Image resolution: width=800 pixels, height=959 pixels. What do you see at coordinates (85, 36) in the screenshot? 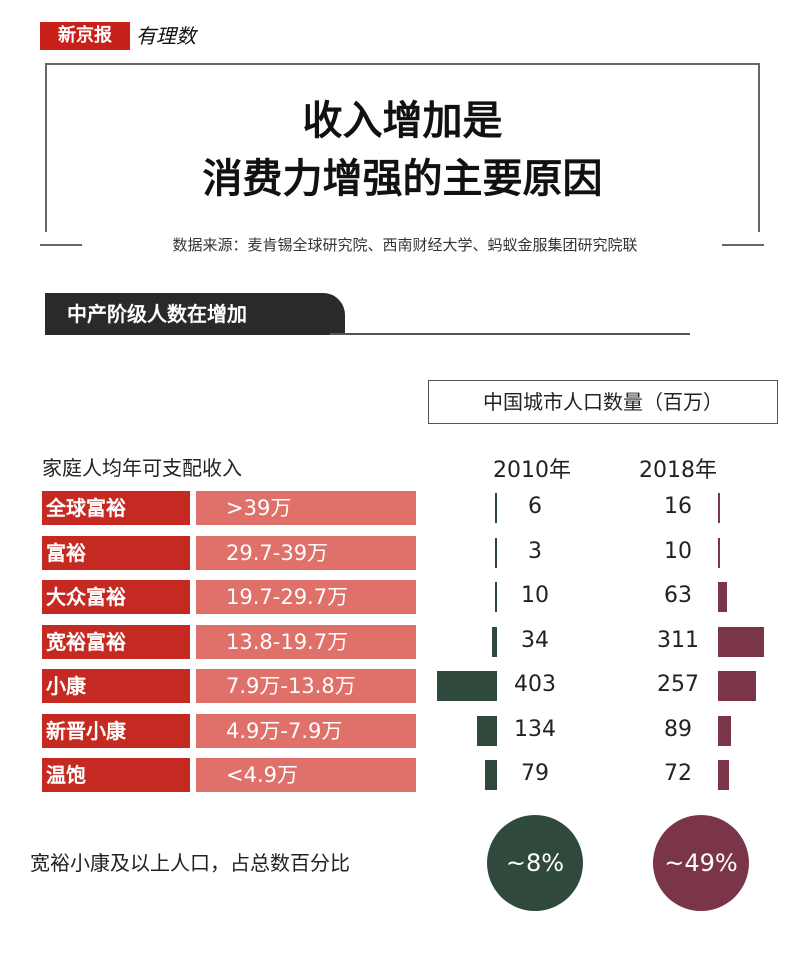
I see `brand-logo: 新京报` at bounding box center [85, 36].